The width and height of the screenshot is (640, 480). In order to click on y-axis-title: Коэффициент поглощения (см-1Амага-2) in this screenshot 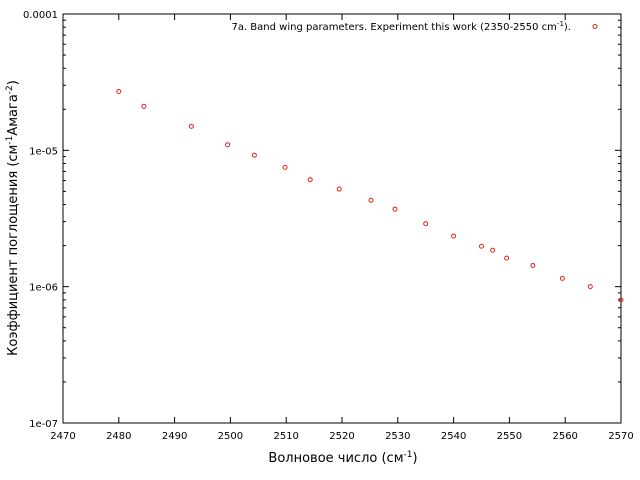, I will do `click(13, 218)`.